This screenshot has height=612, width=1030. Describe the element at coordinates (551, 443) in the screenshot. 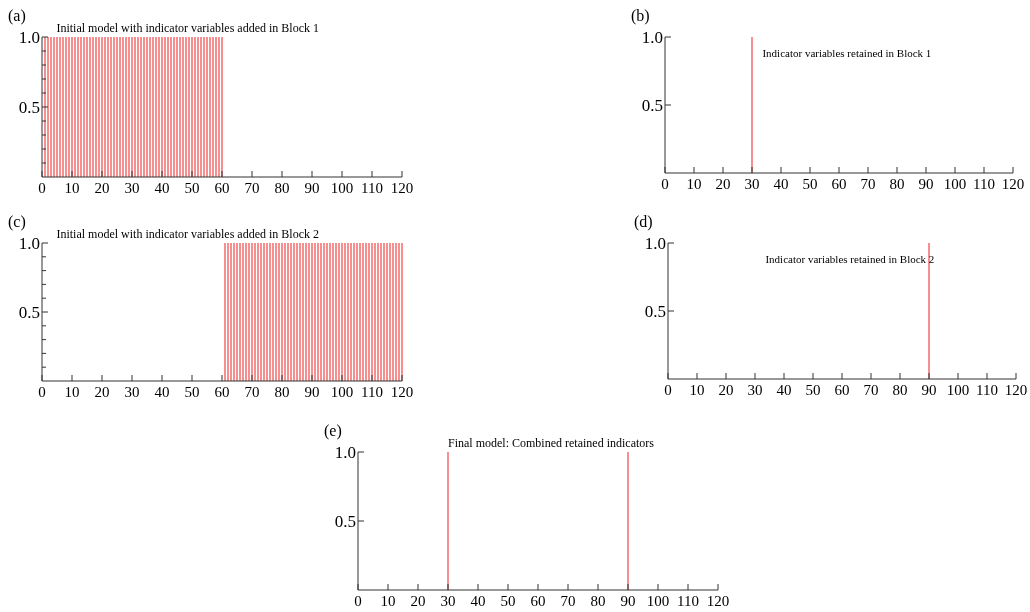

I see `chart-title: Final model: Combined retained indicators` at that location.